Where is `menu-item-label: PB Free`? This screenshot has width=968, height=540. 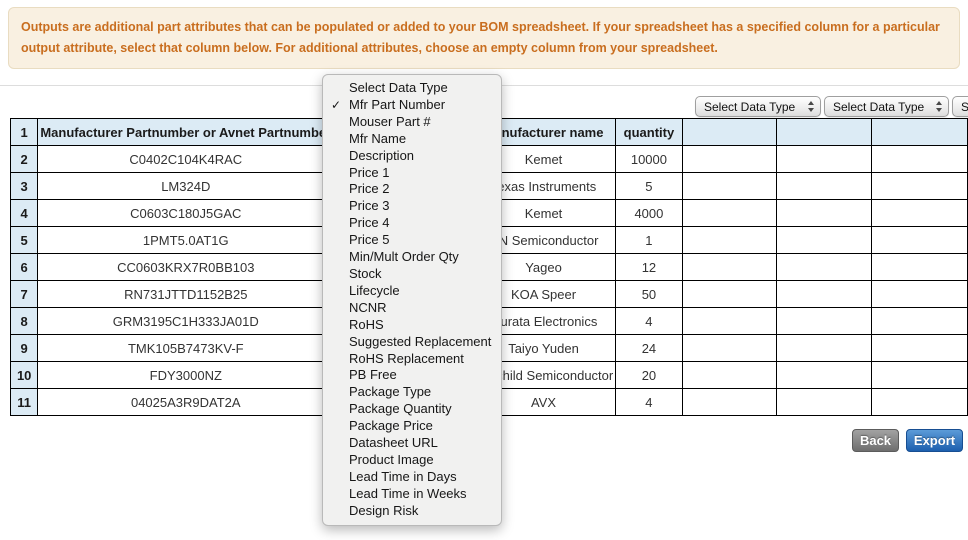 menu-item-label: PB Free is located at coordinates (373, 375).